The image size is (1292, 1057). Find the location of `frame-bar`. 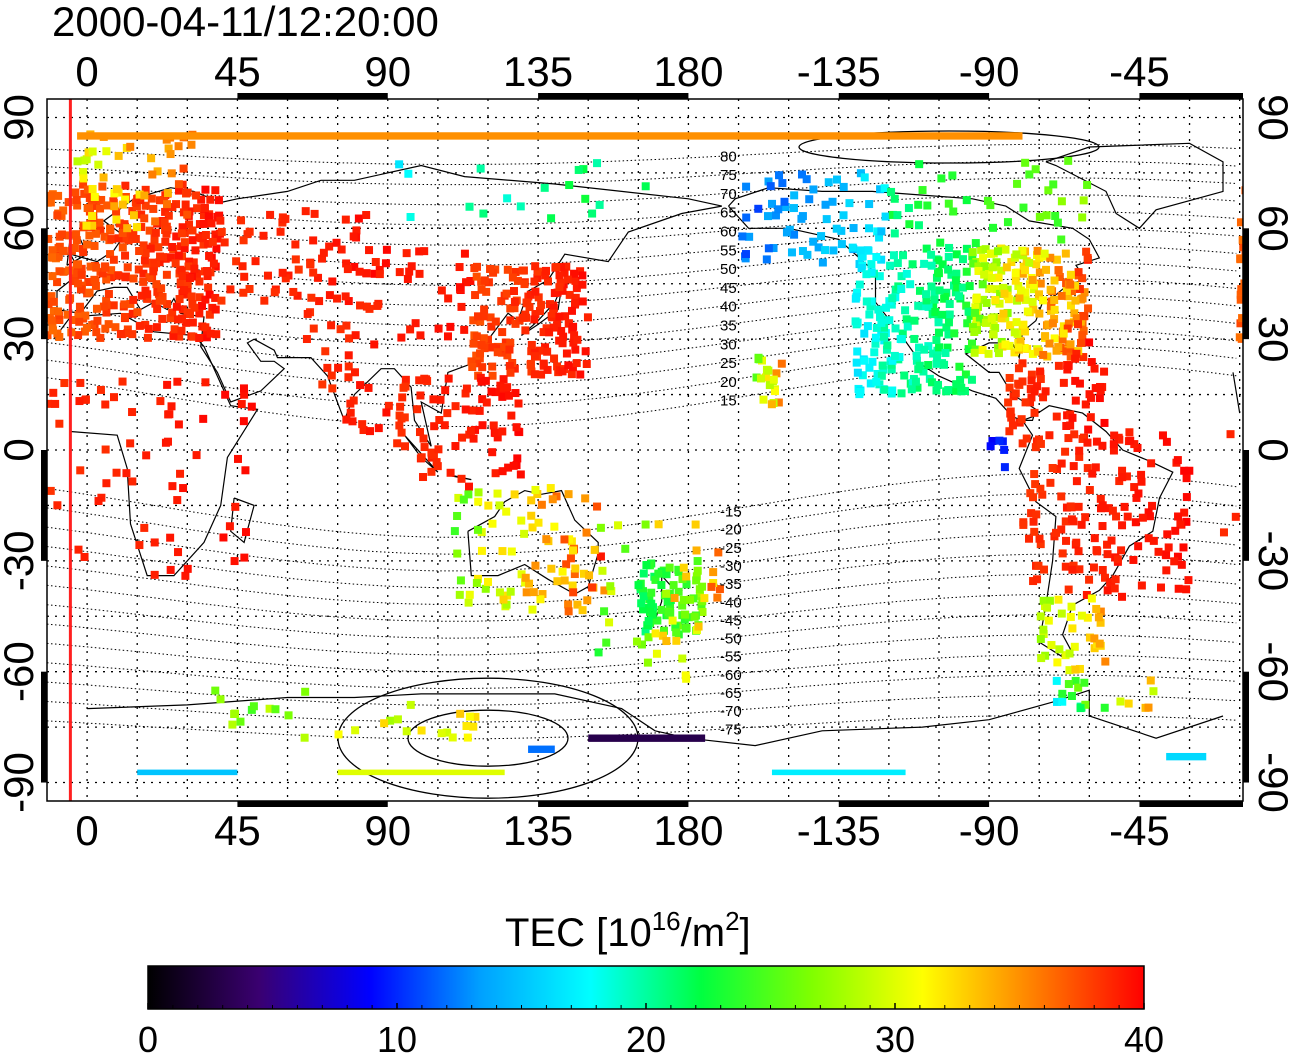

frame-bar is located at coordinates (1191, 804).